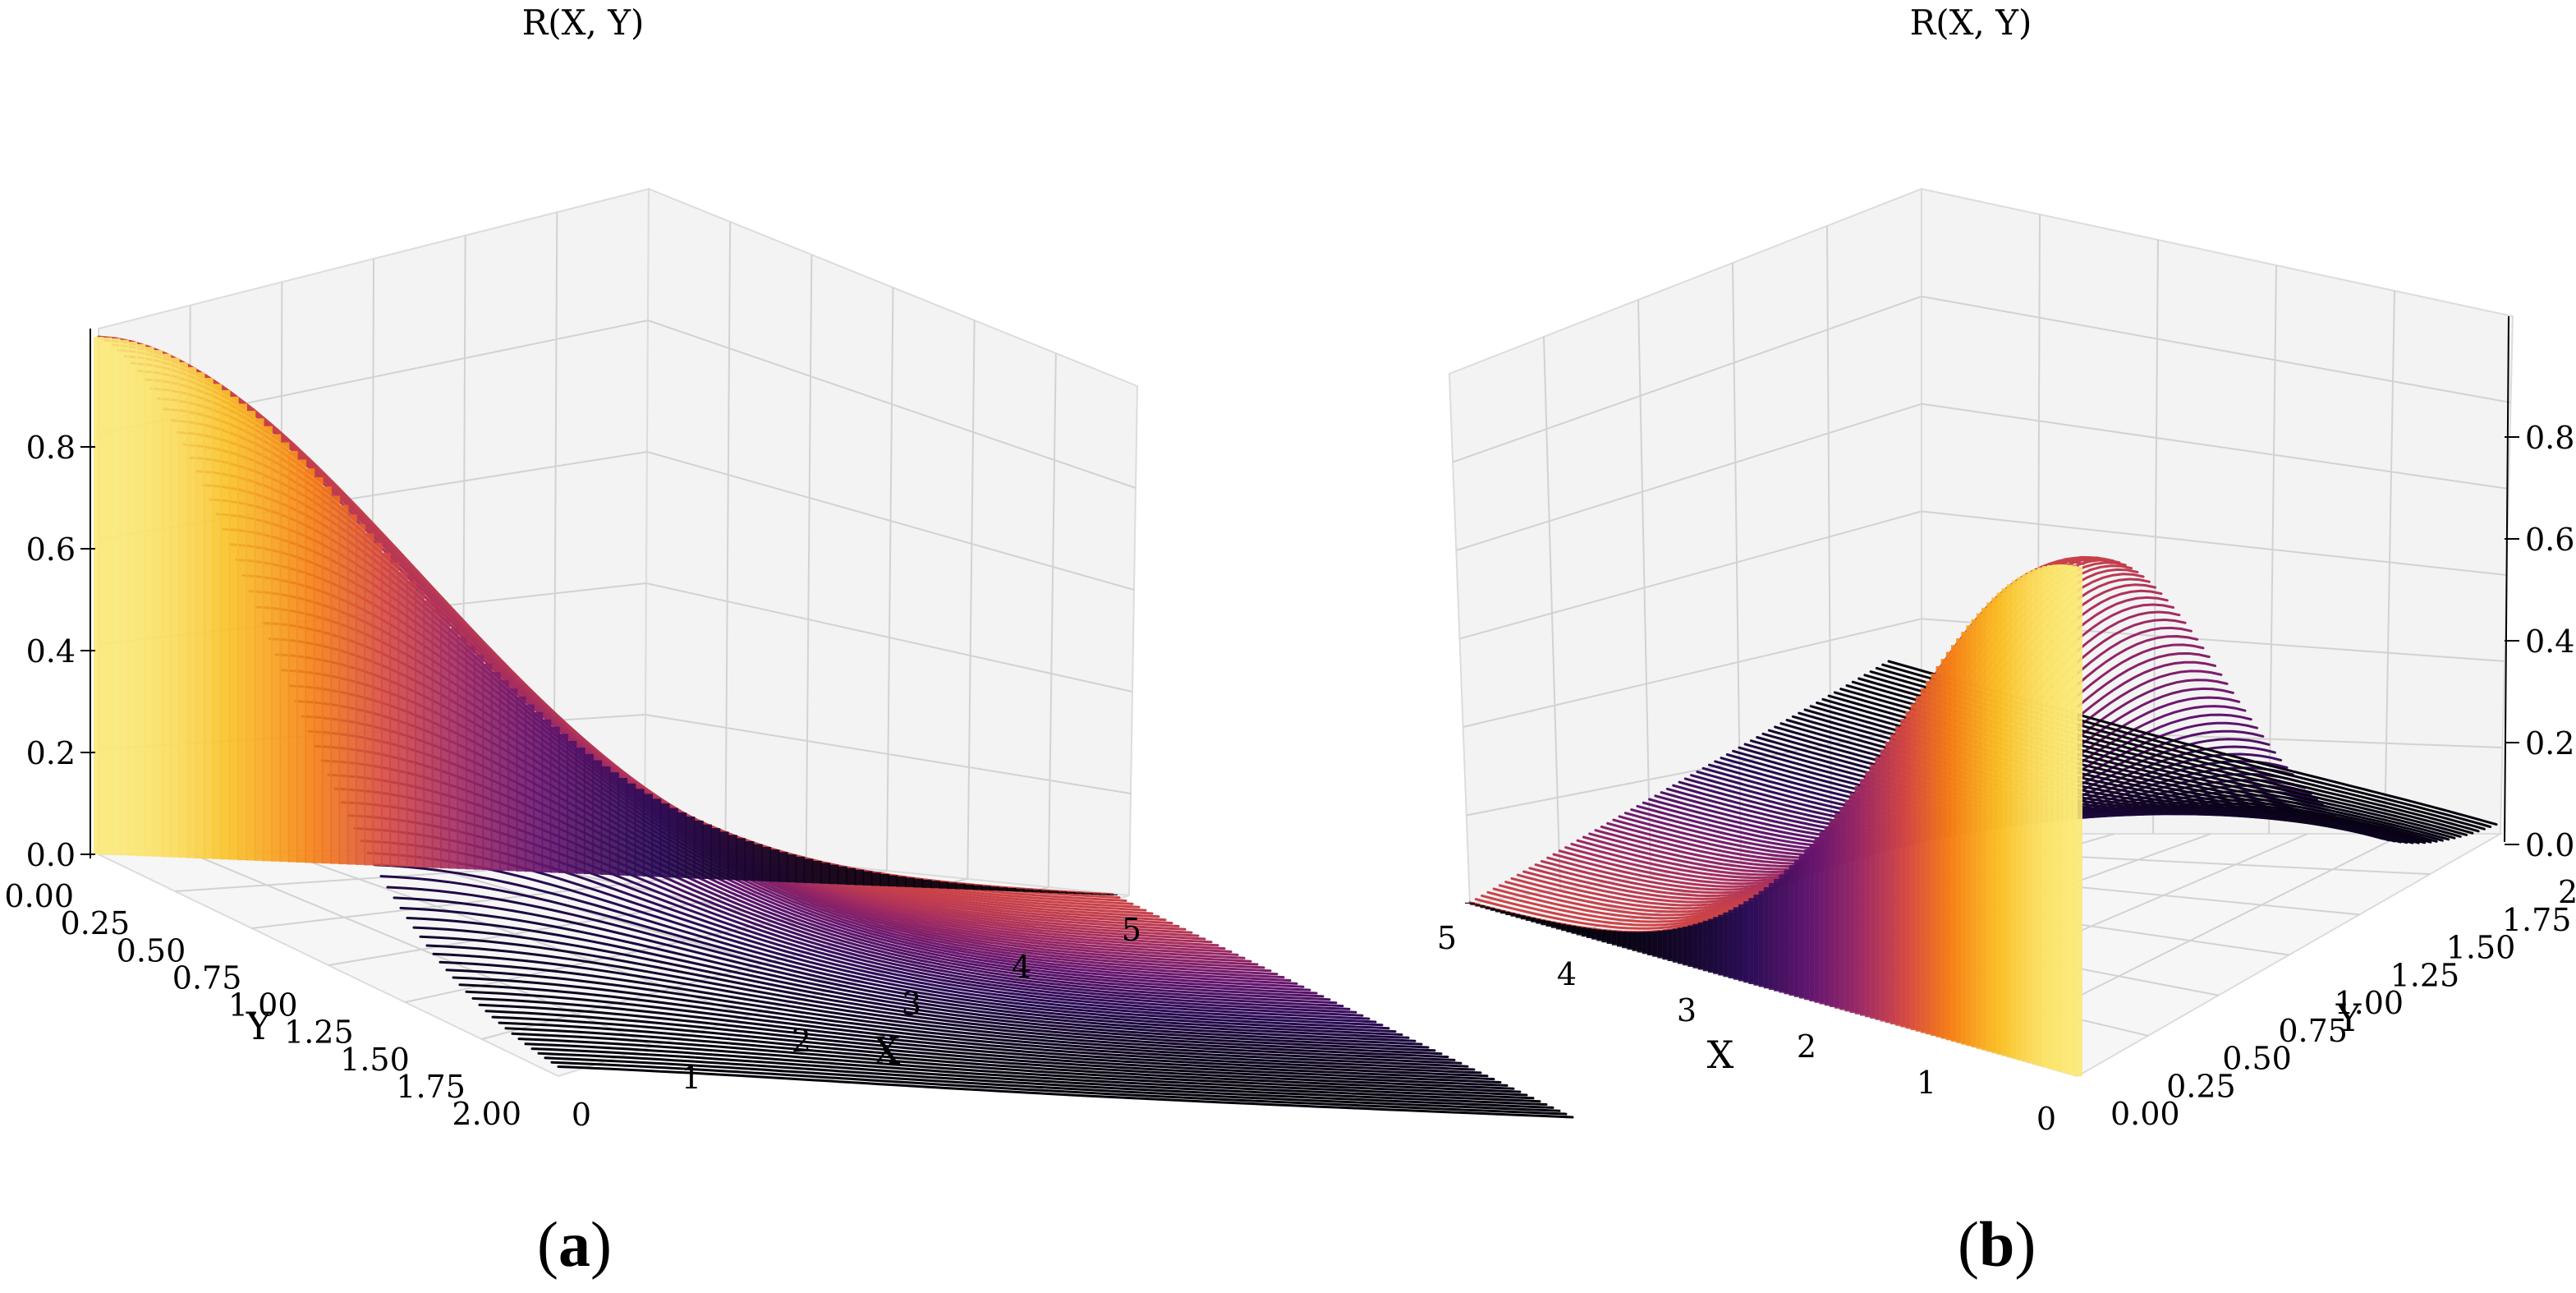 This screenshot has width=2576, height=1293. I want to click on y-tick-label: 1.00, so click(263, 1005).